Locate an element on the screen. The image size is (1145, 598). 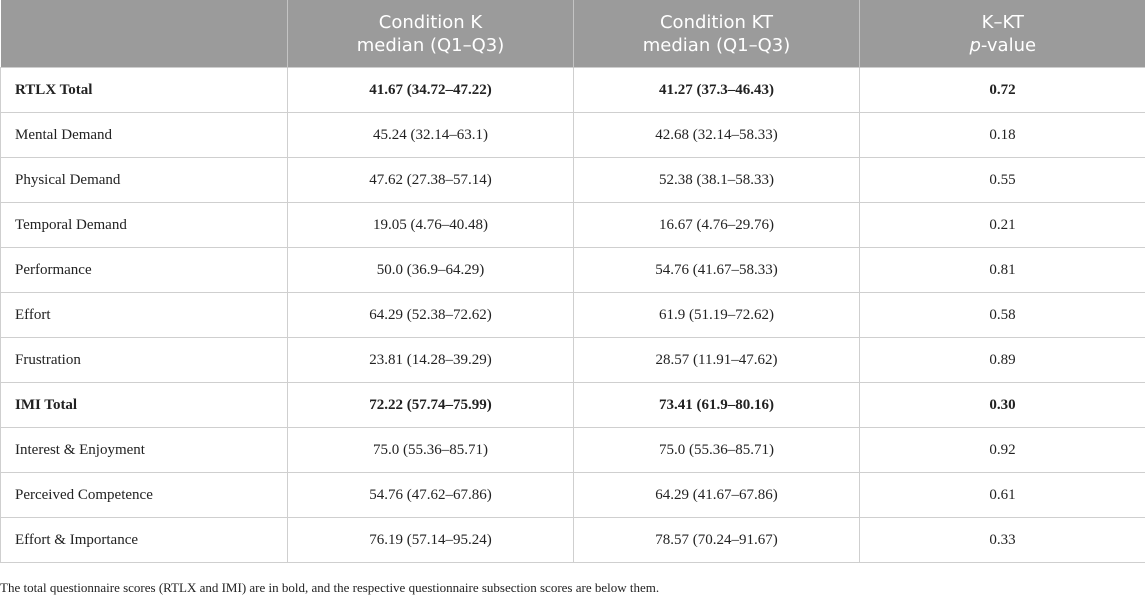
header-p-value-line2: p-value is located at coordinates (1002, 45).